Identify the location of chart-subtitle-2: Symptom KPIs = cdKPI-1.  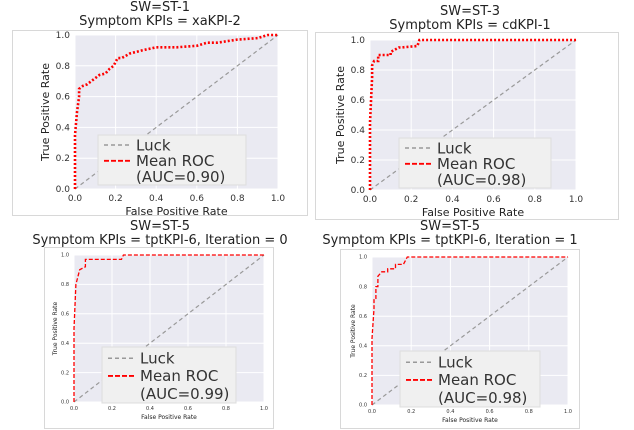
(470, 25).